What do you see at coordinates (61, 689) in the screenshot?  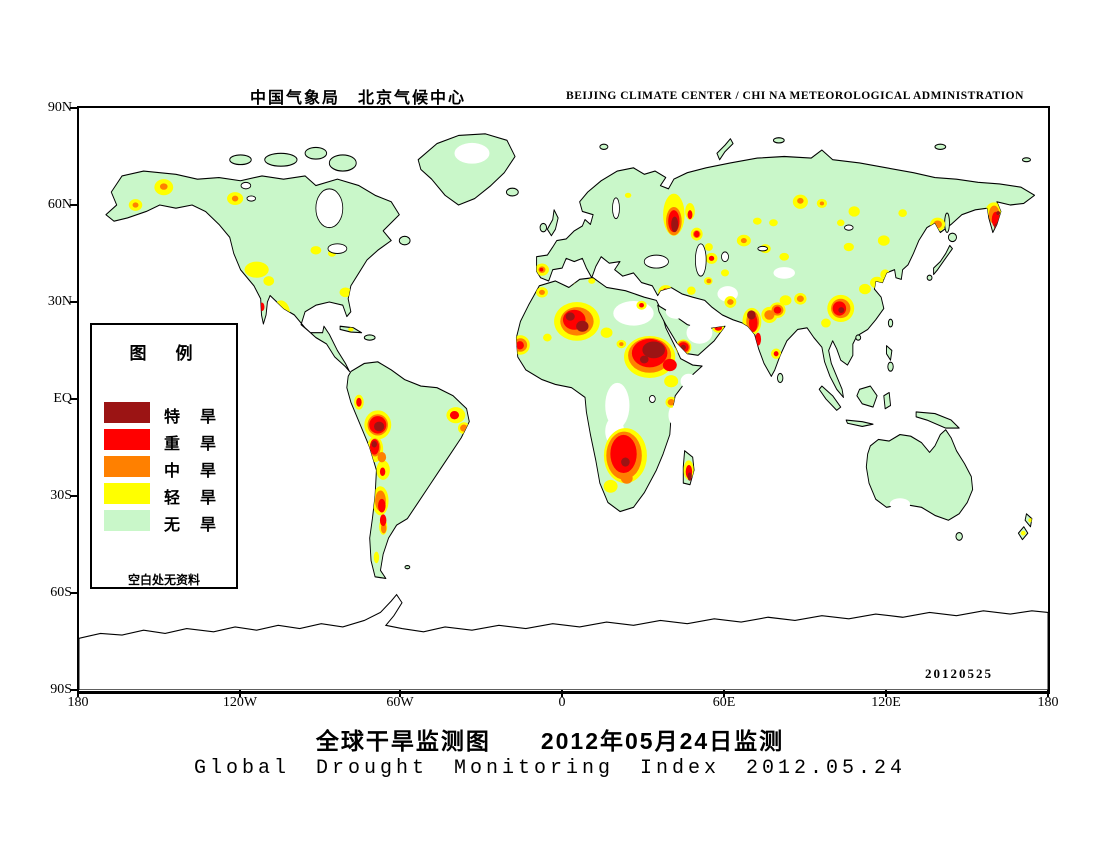 I see `lat-tick-label: 90S` at bounding box center [61, 689].